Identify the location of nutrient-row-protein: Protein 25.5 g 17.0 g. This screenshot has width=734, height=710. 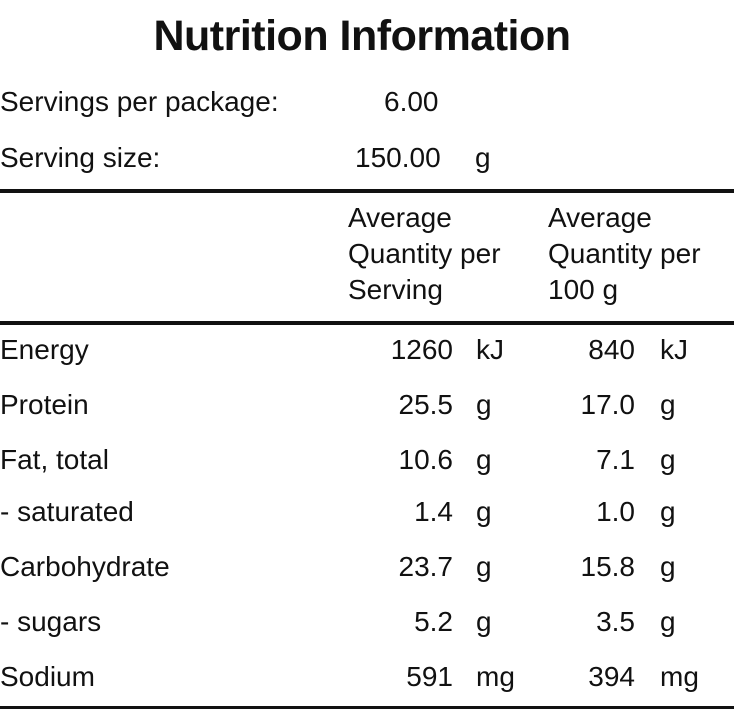
(367, 409).